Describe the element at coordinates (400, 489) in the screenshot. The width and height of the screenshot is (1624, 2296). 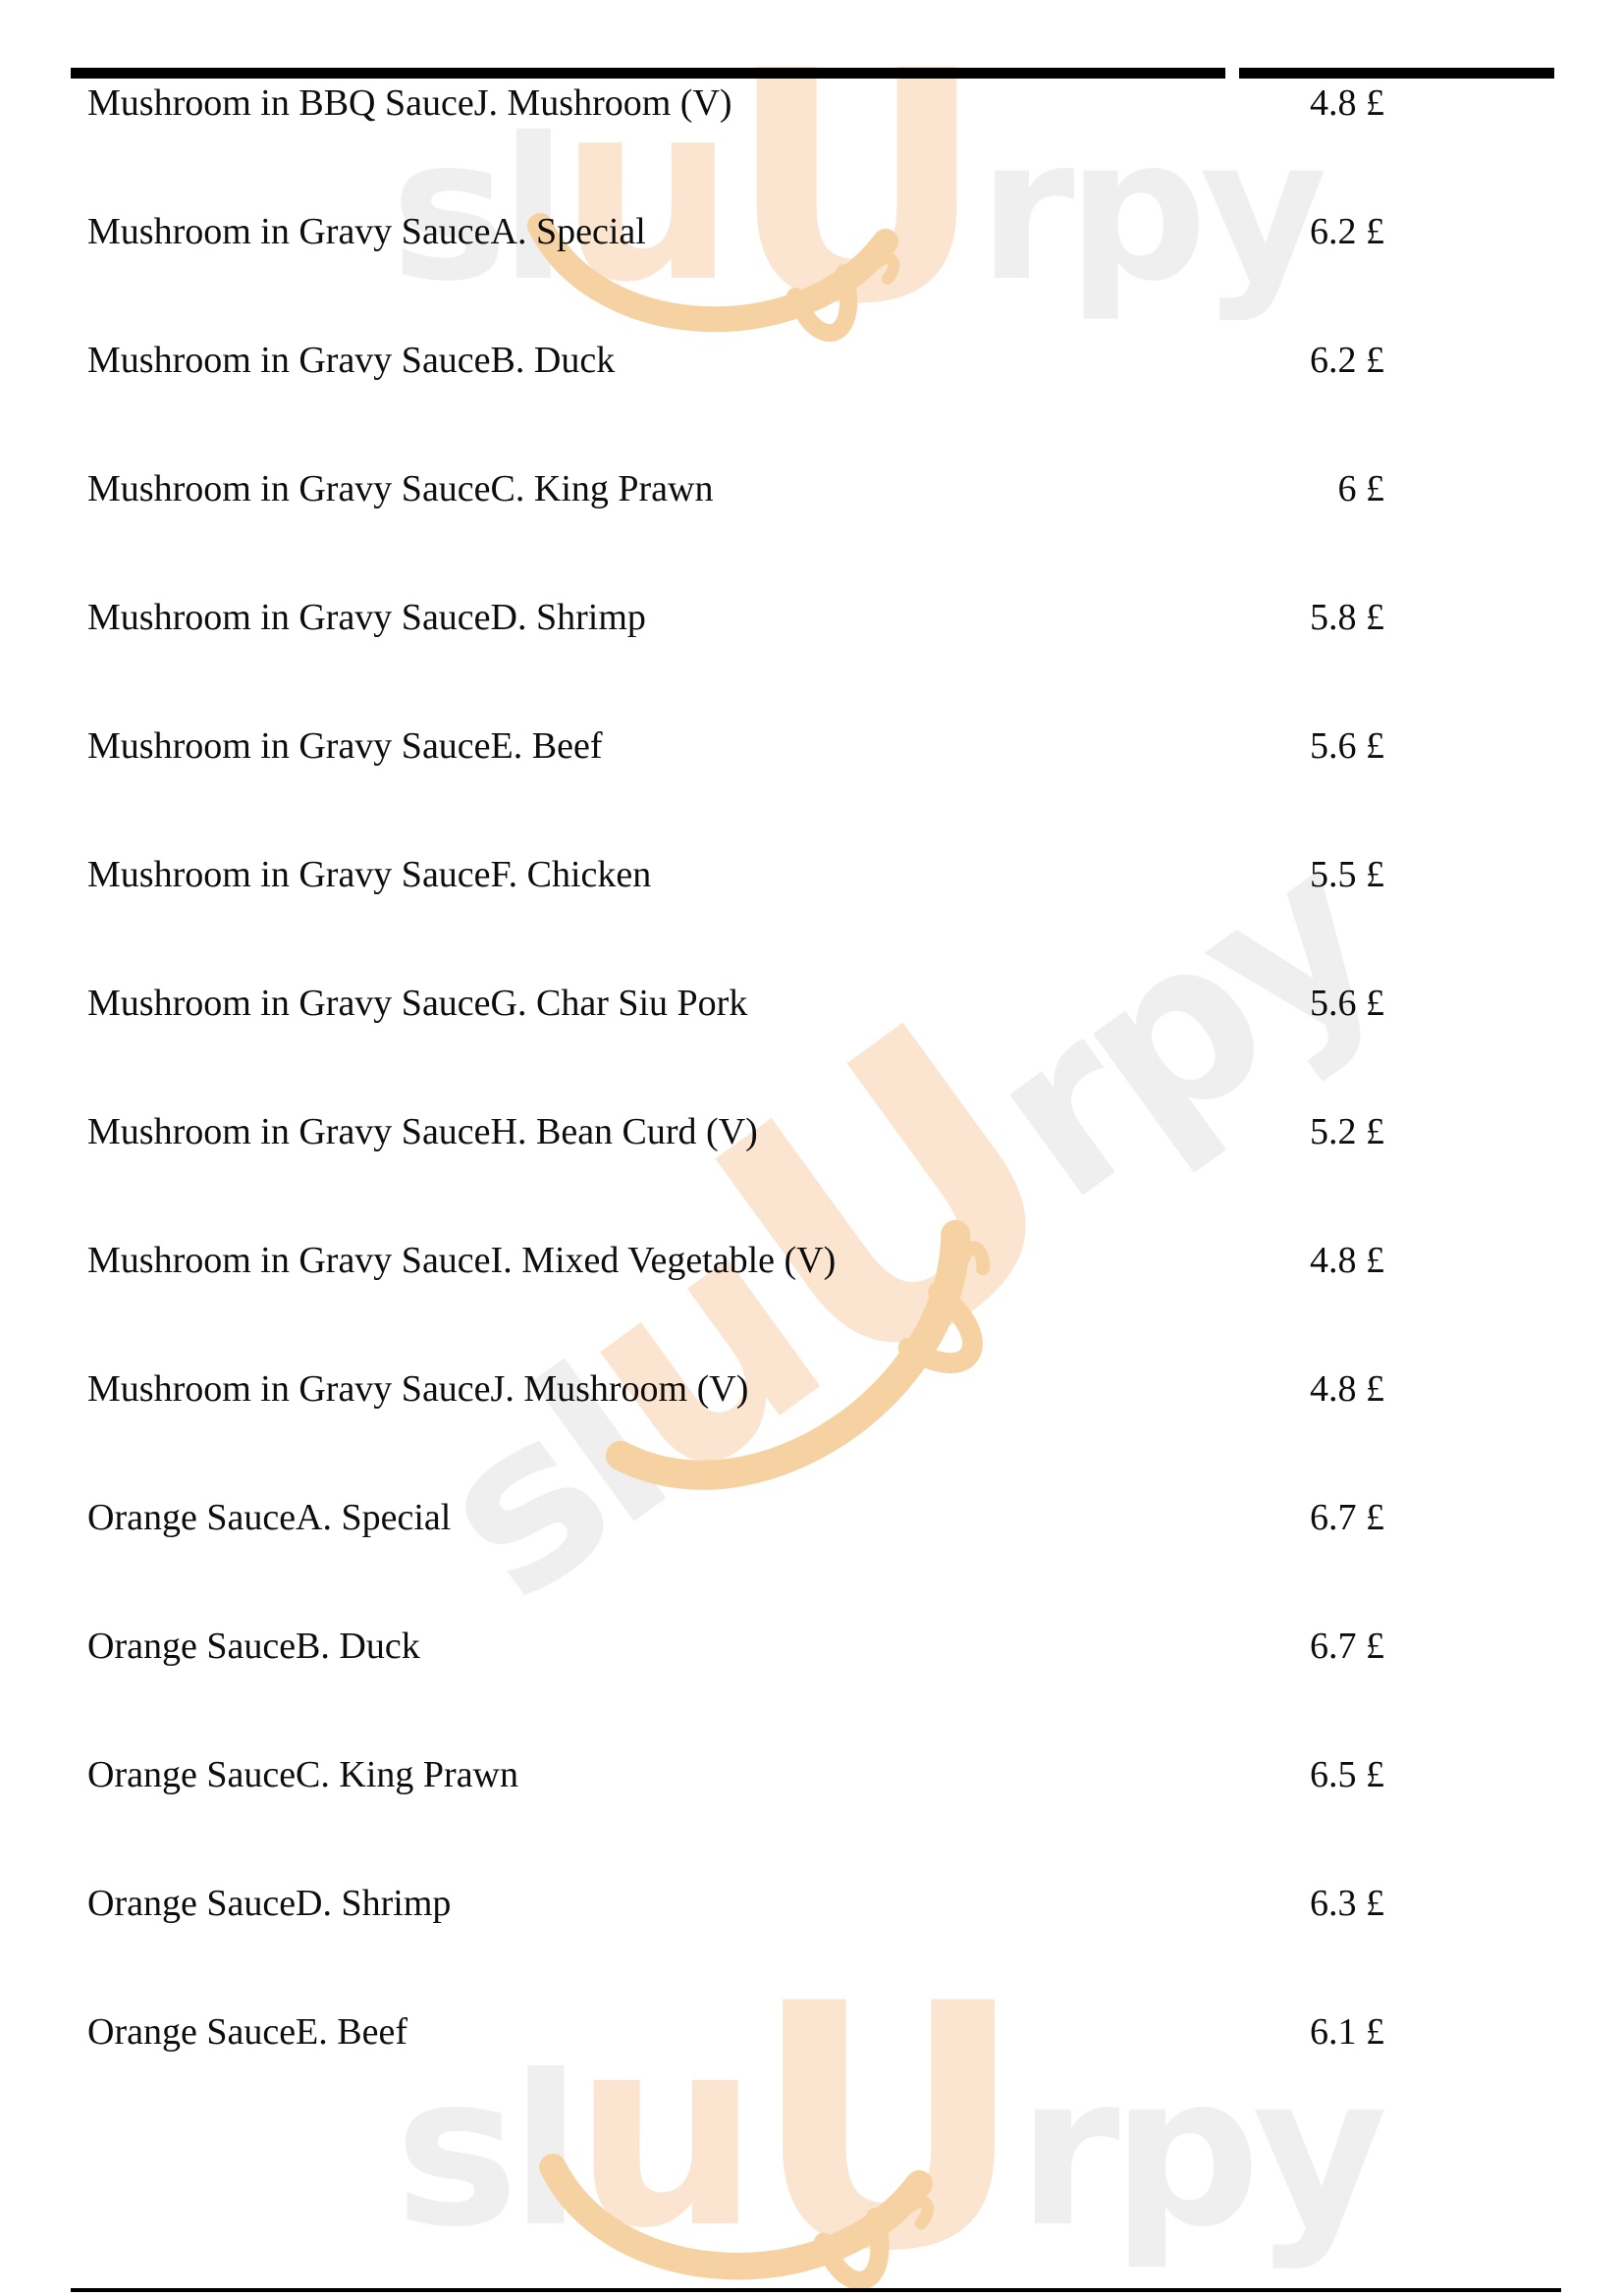
I see `menu-item-name: Mushroom in Gravy SauceC. King Prawn` at that location.